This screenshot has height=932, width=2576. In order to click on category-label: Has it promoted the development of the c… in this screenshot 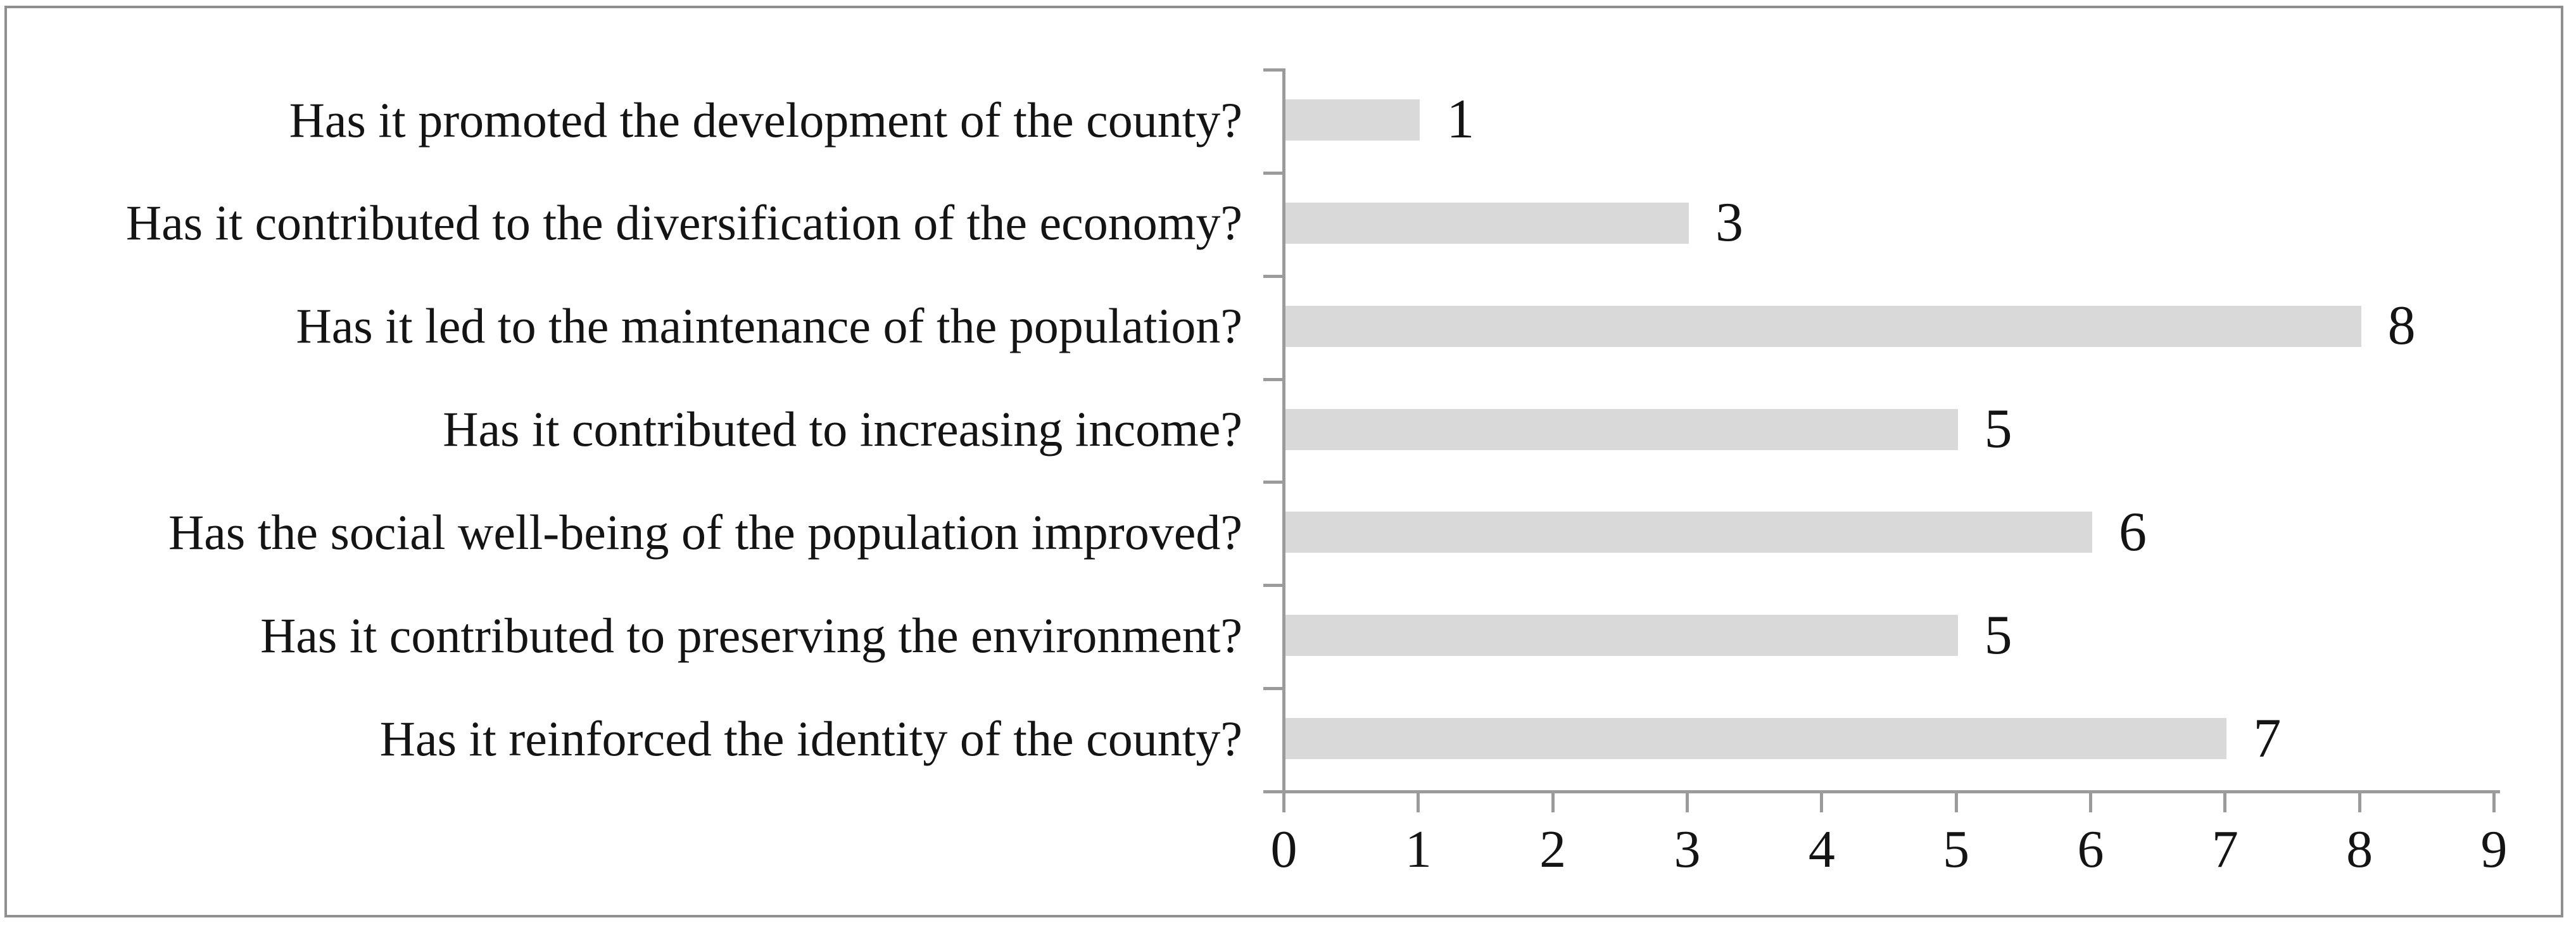, I will do `click(765, 120)`.